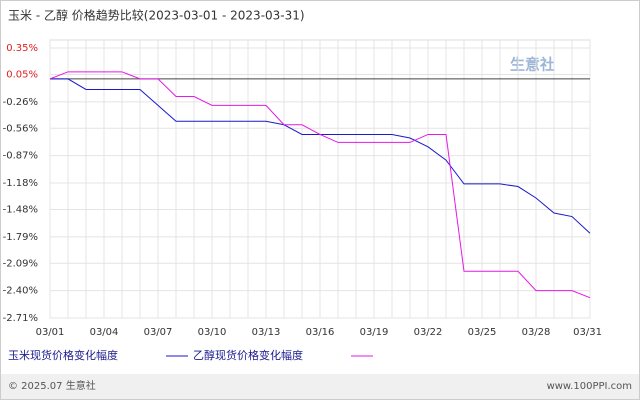 Image resolution: width=640 pixels, height=400 pixels. What do you see at coordinates (587, 332) in the screenshot?
I see `x-tick-label: 03/31` at bounding box center [587, 332].